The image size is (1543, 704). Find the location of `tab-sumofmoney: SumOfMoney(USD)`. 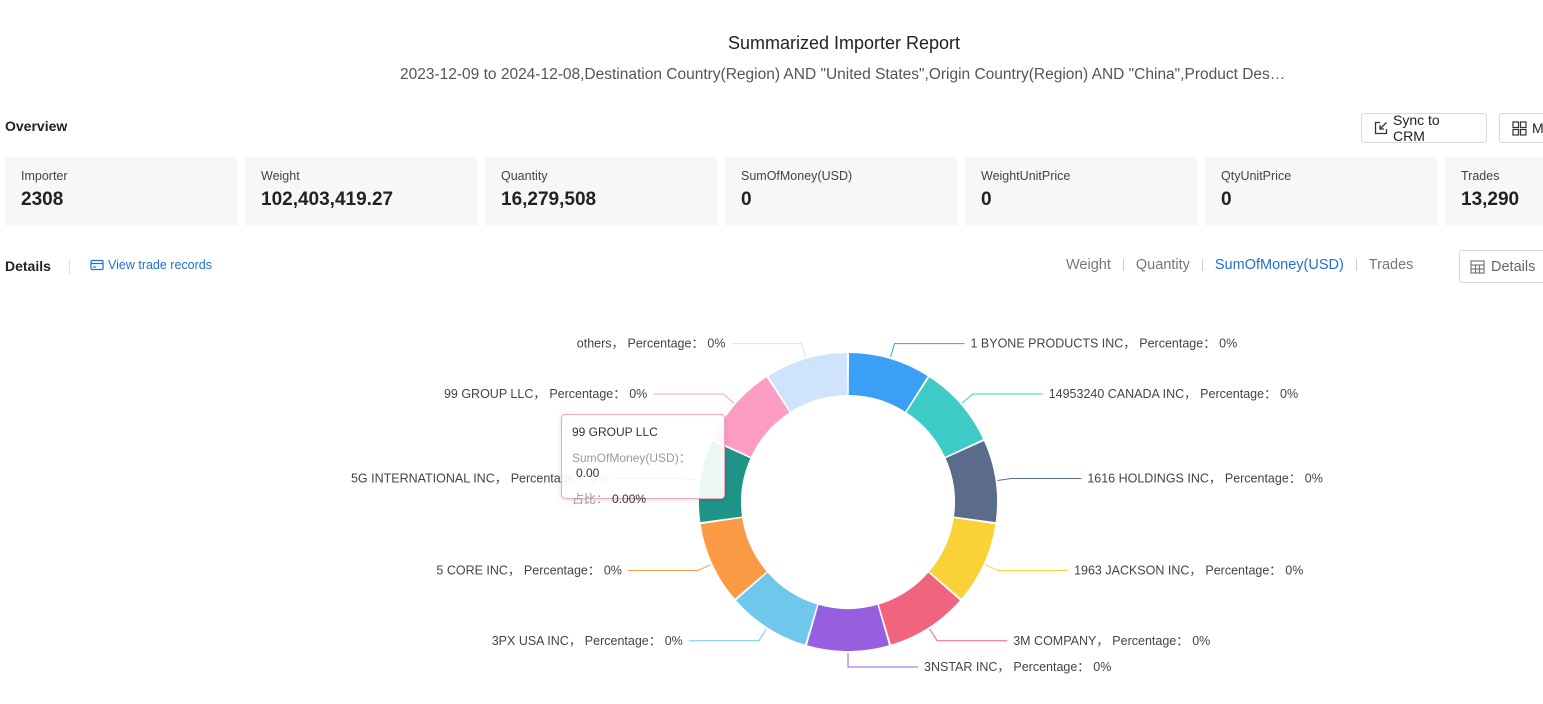

tab-sumofmoney: SumOfMoney(USD) is located at coordinates (1279, 265).